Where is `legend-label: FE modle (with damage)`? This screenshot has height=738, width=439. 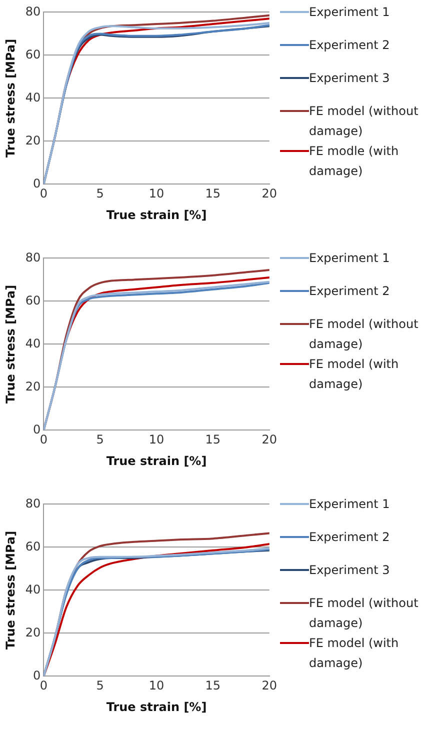
legend-label: FE modle (with damage) is located at coordinates (354, 161).